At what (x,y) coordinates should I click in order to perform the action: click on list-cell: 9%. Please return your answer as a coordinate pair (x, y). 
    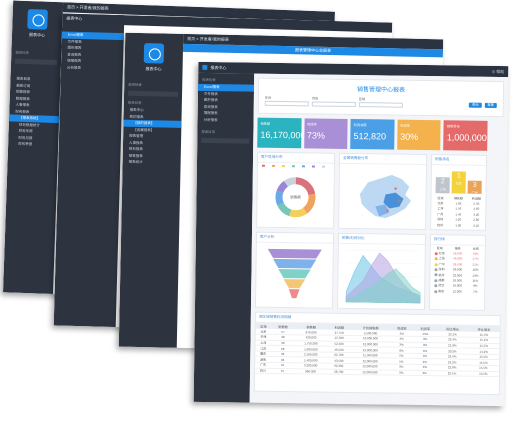
    Looking at the image, I should click on (475, 286).